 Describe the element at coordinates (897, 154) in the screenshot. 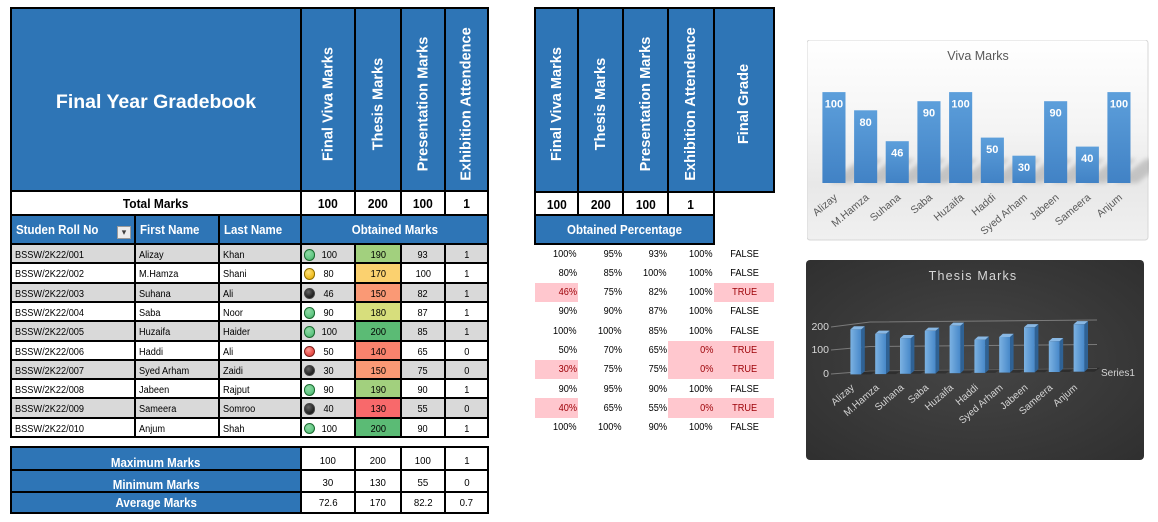

I see `svg-text: 46` at that location.